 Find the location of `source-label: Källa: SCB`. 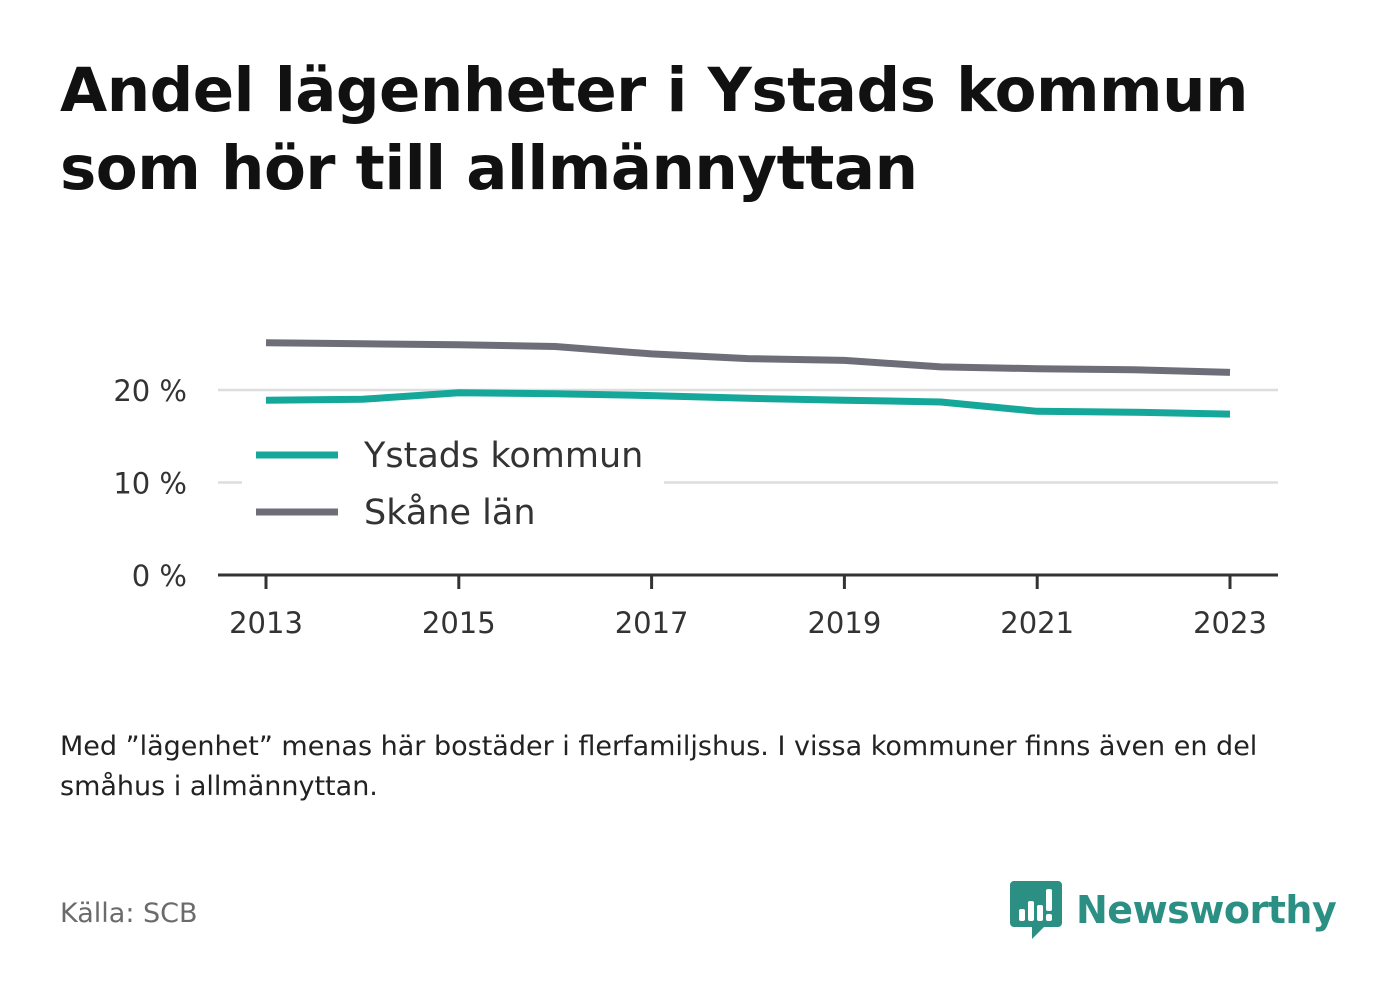

source-label: Källa: SCB is located at coordinates (129, 913).